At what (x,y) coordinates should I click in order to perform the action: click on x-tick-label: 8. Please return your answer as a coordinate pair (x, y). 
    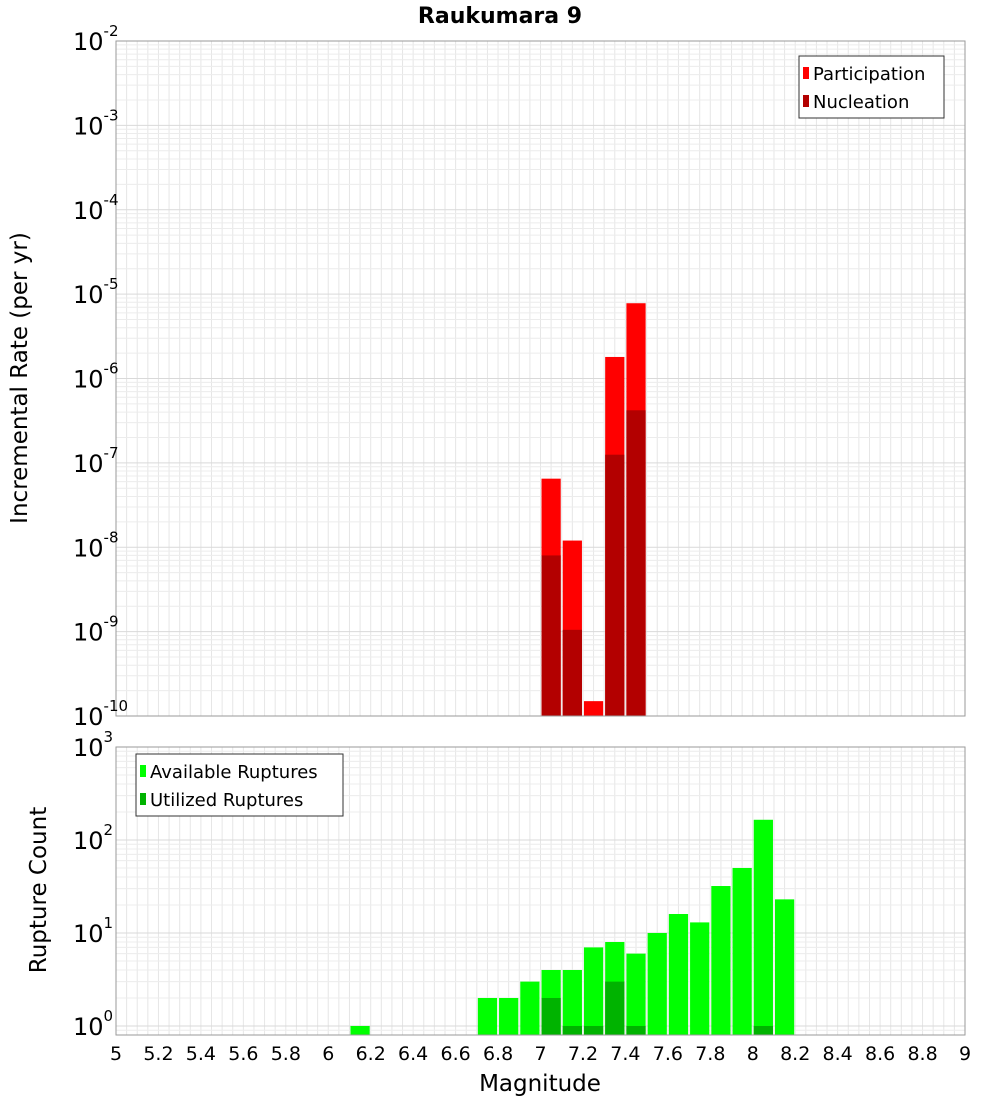
    Looking at the image, I should click on (753, 1054).